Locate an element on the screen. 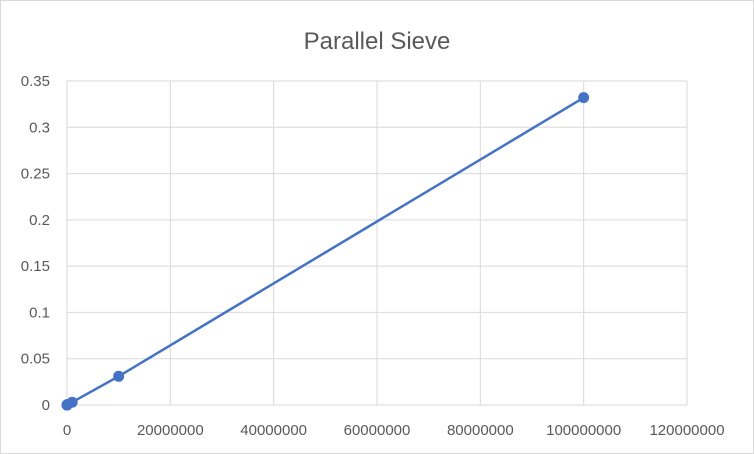  y-tick-label: 0.35 is located at coordinates (35, 81).